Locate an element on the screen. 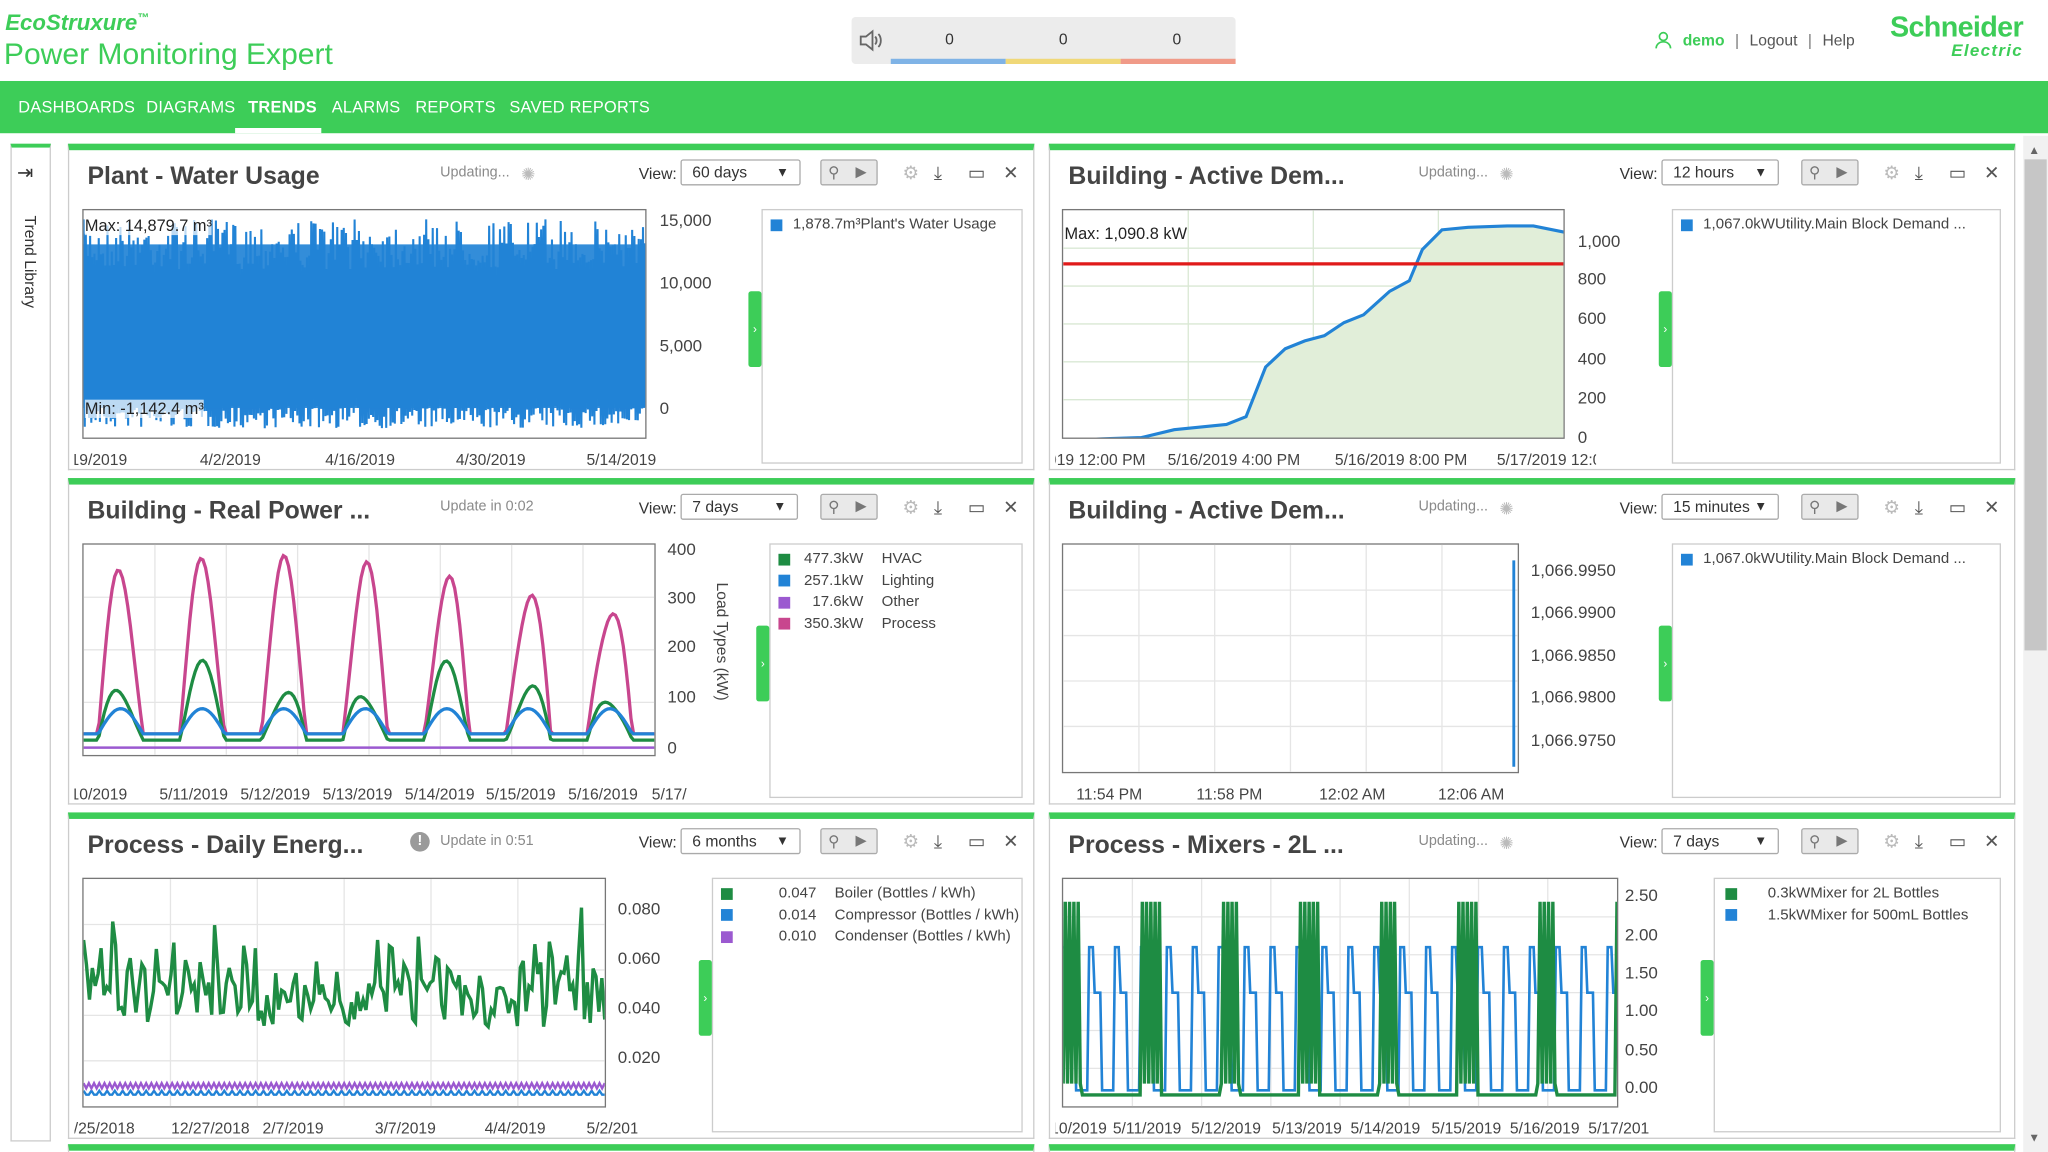 The width and height of the screenshot is (2048, 1152). legend-item: 0.3kW Mixer for 2L Bottles is located at coordinates (1832, 893).